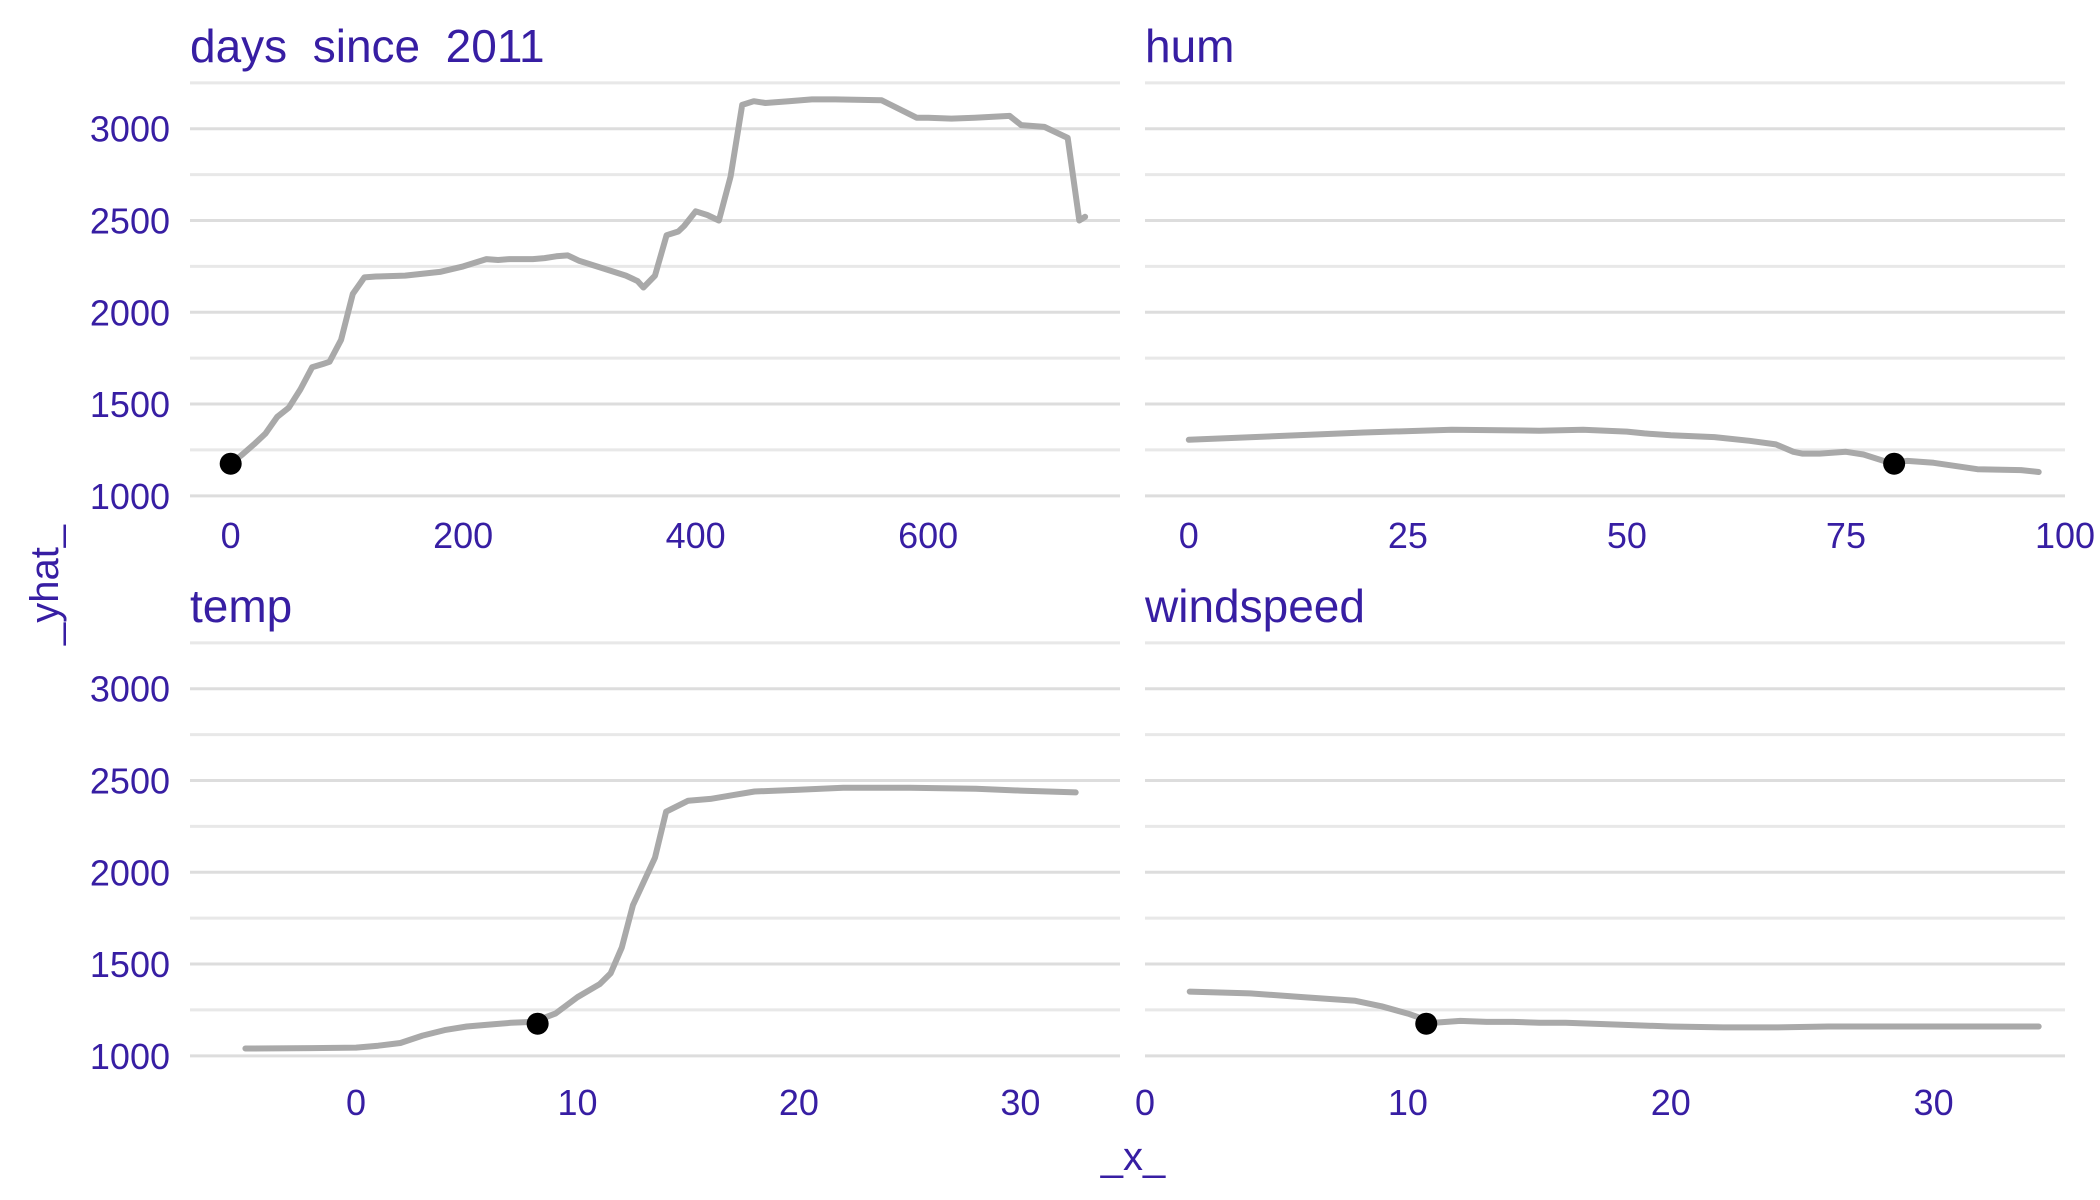 The height and width of the screenshot is (1200, 2100). Describe the element at coordinates (577, 1102) in the screenshot. I see `x-tick-label-temp-10: 10` at that location.